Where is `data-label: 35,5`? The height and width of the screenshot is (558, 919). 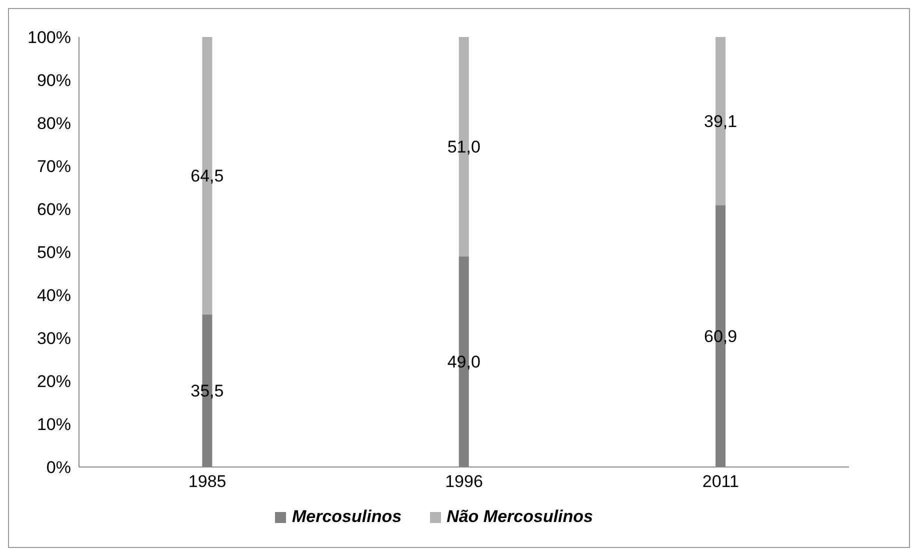 data-label: 35,5 is located at coordinates (207, 391).